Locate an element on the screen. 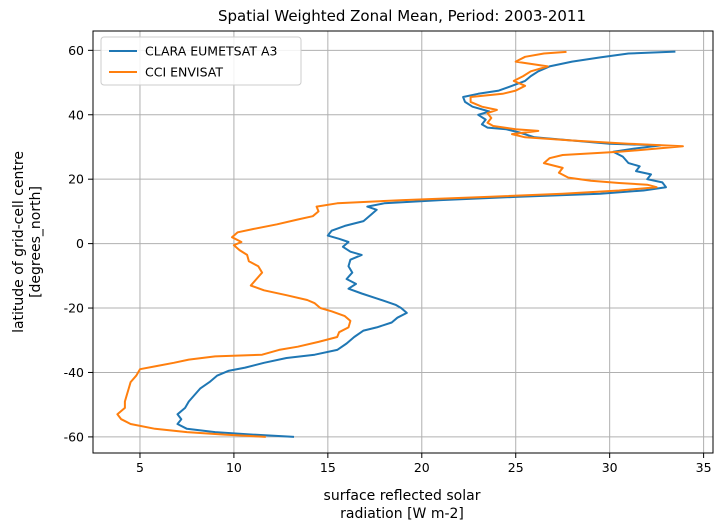 This screenshot has width=723, height=530. y-axis-ticks: -60 -40 -20 0 20 40 60 is located at coordinates (78, 243).